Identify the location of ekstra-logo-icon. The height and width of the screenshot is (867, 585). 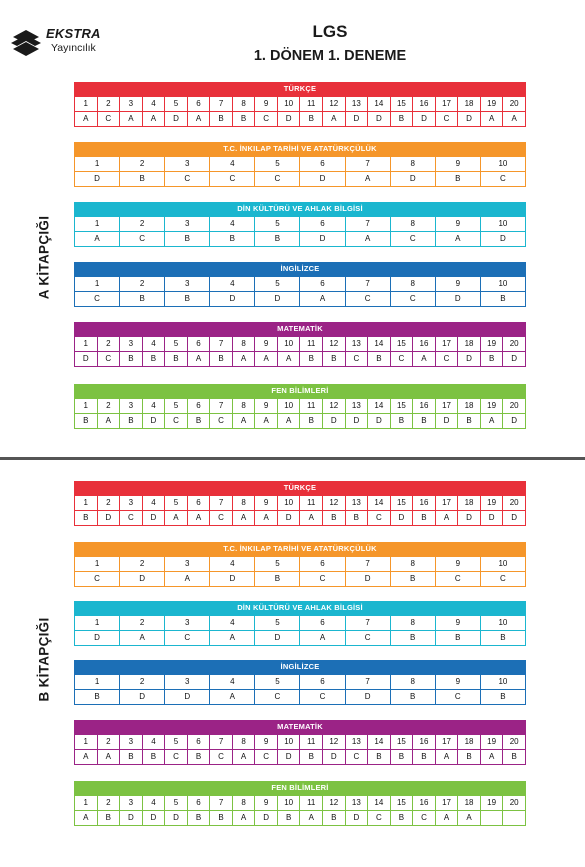
(26, 43).